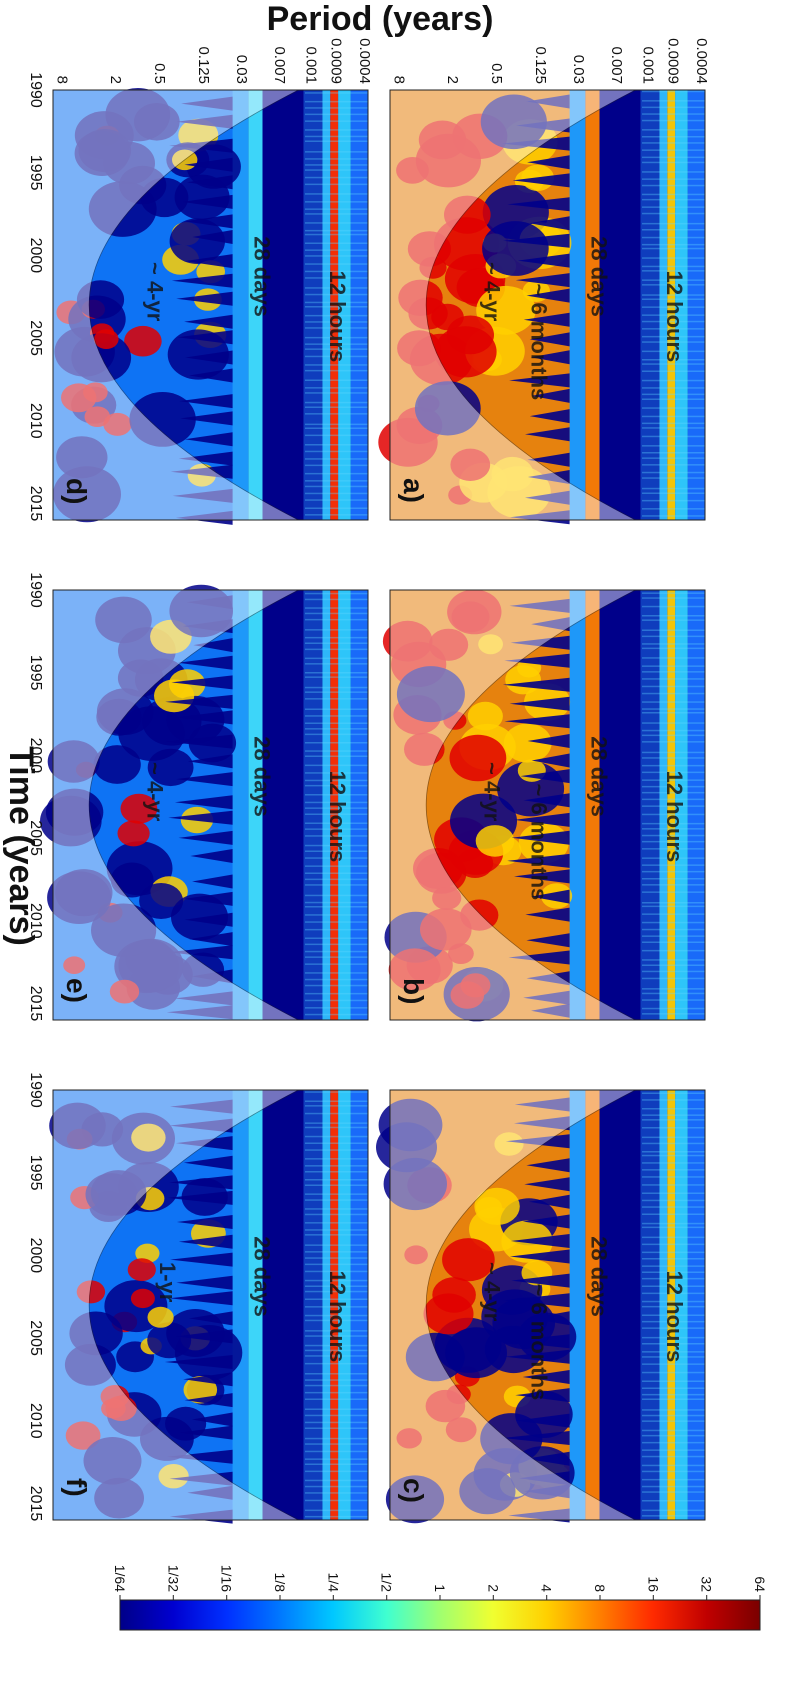 The width and height of the screenshot is (800, 1692). What do you see at coordinates (155, 292) in the screenshot?
I see `annotation-2: ~ 4-yr` at bounding box center [155, 292].